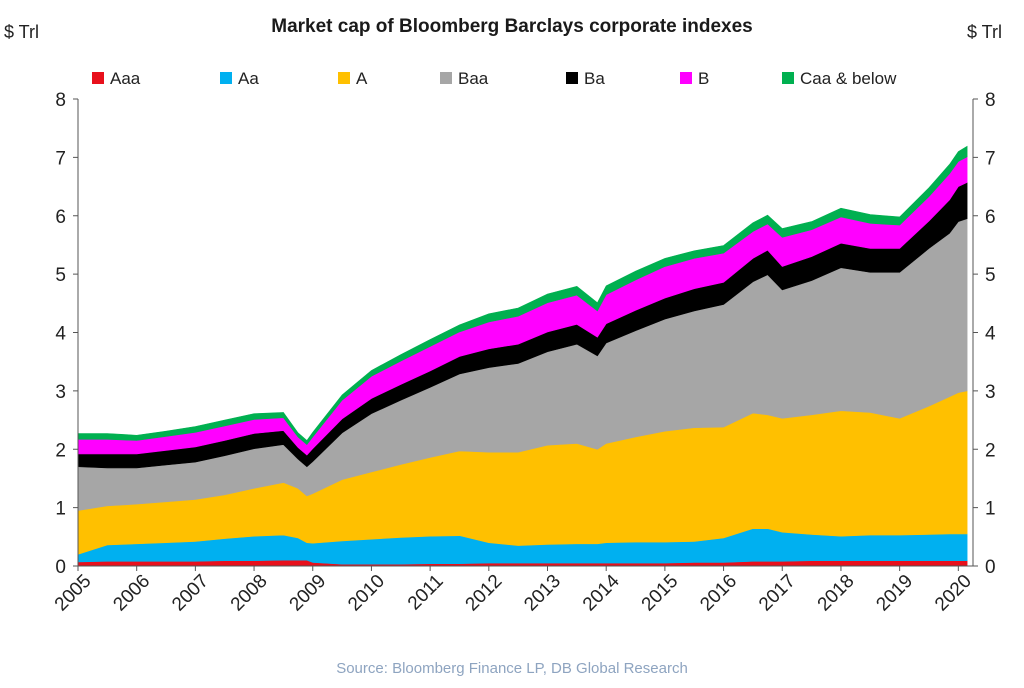 Image resolution: width=1024 pixels, height=688 pixels. What do you see at coordinates (777, 593) in the screenshot?
I see `x-tick-label: 2017` at bounding box center [777, 593].